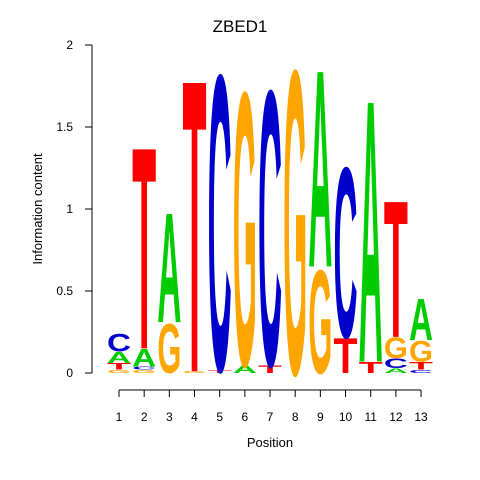 Image resolution: width=480 pixels, height=480 pixels. What do you see at coordinates (270, 417) in the screenshot?
I see `x-tick-label: 7` at bounding box center [270, 417].